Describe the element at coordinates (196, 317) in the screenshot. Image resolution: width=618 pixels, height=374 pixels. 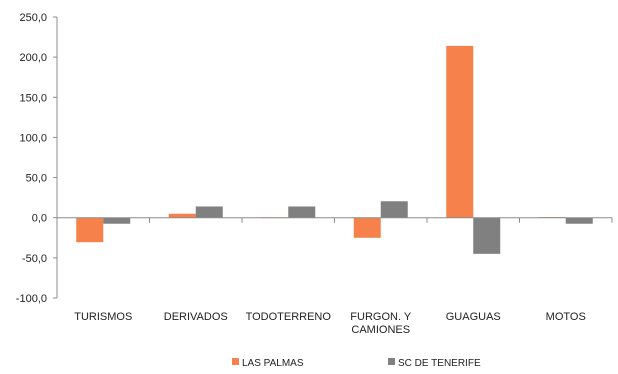
I see `x-category-label: DERIVADOS` at that location.